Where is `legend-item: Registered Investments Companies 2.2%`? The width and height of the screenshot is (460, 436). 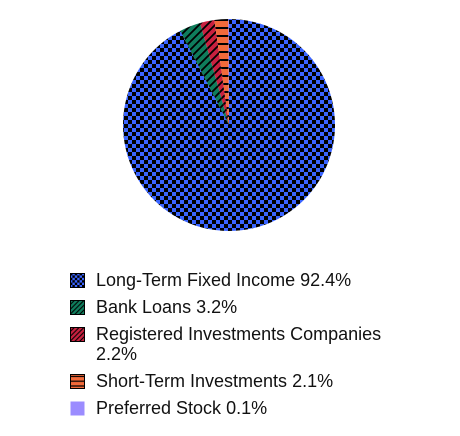 legend-item: Registered Investments Companies 2.2% is located at coordinates (243, 344).